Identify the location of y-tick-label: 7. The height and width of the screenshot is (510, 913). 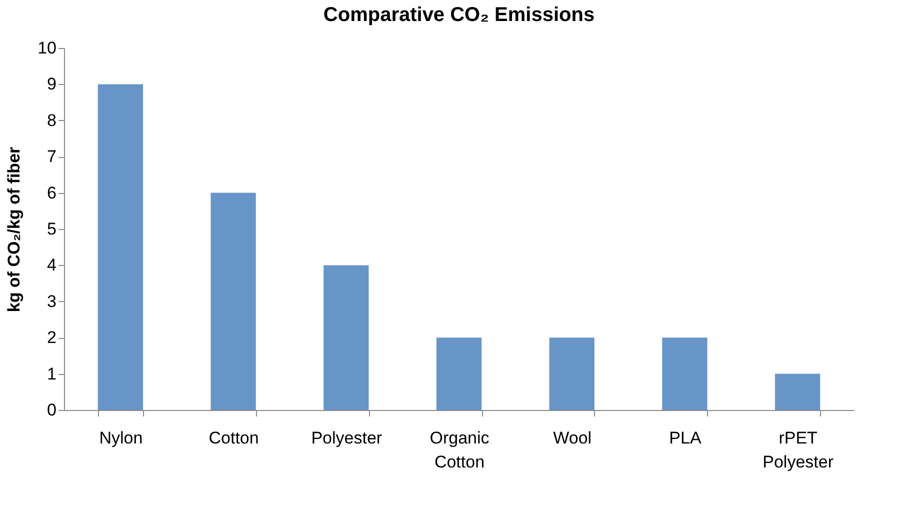
(51, 156).